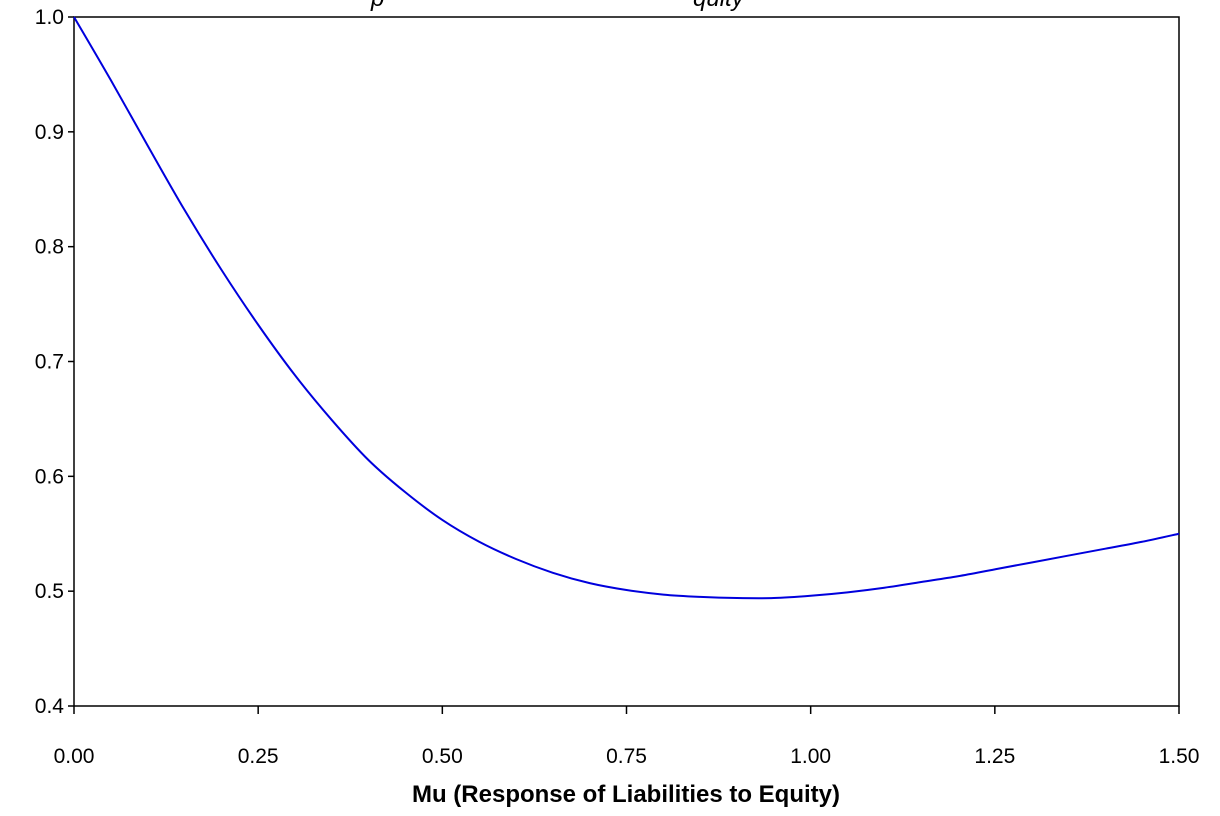  I want to click on x-tick-label: 1.00, so click(810, 756).